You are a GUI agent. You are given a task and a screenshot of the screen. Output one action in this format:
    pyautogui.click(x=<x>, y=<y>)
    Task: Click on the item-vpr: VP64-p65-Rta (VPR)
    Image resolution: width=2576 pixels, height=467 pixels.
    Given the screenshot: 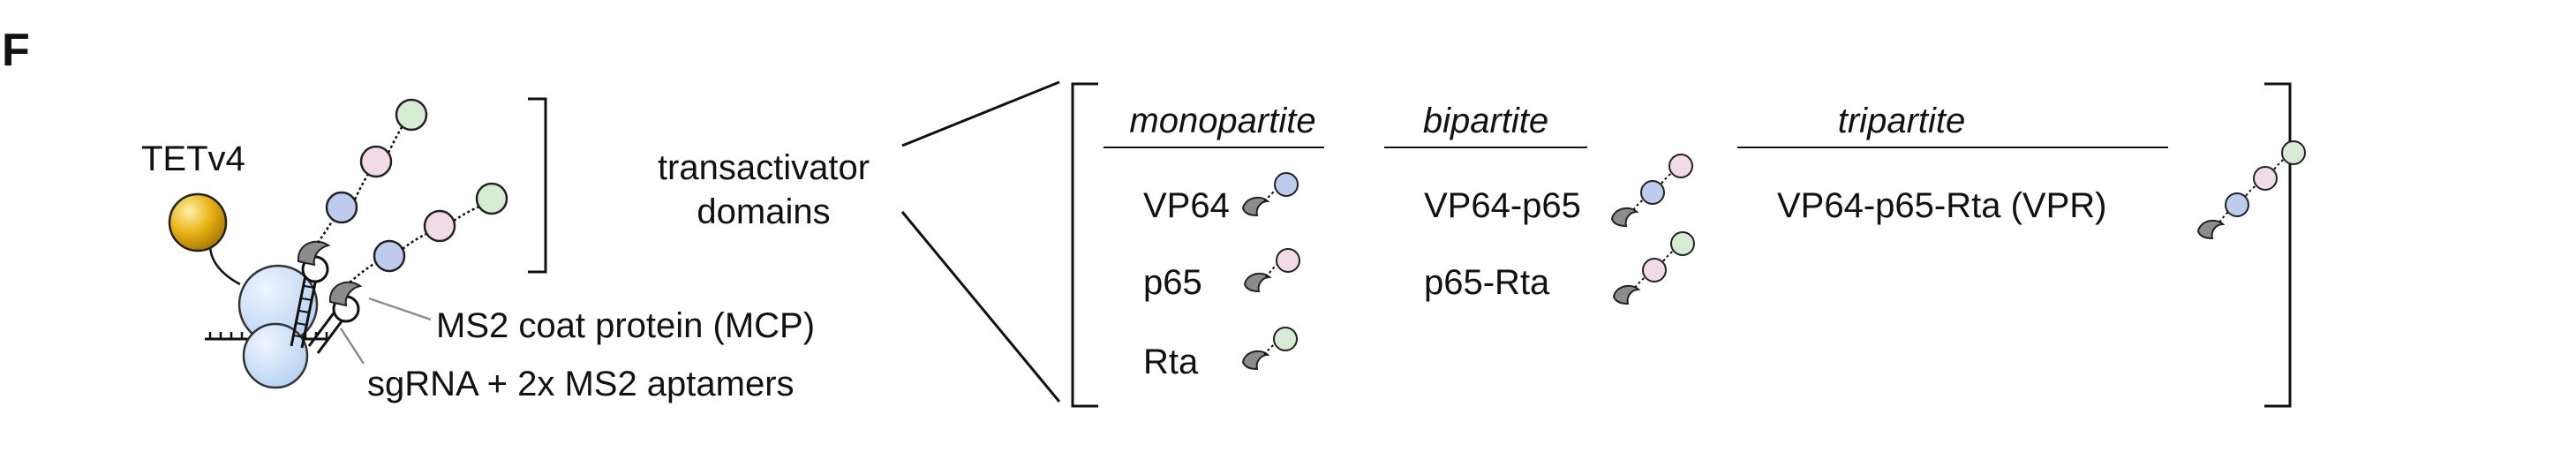 What is the action you would take?
    pyautogui.click(x=1942, y=205)
    